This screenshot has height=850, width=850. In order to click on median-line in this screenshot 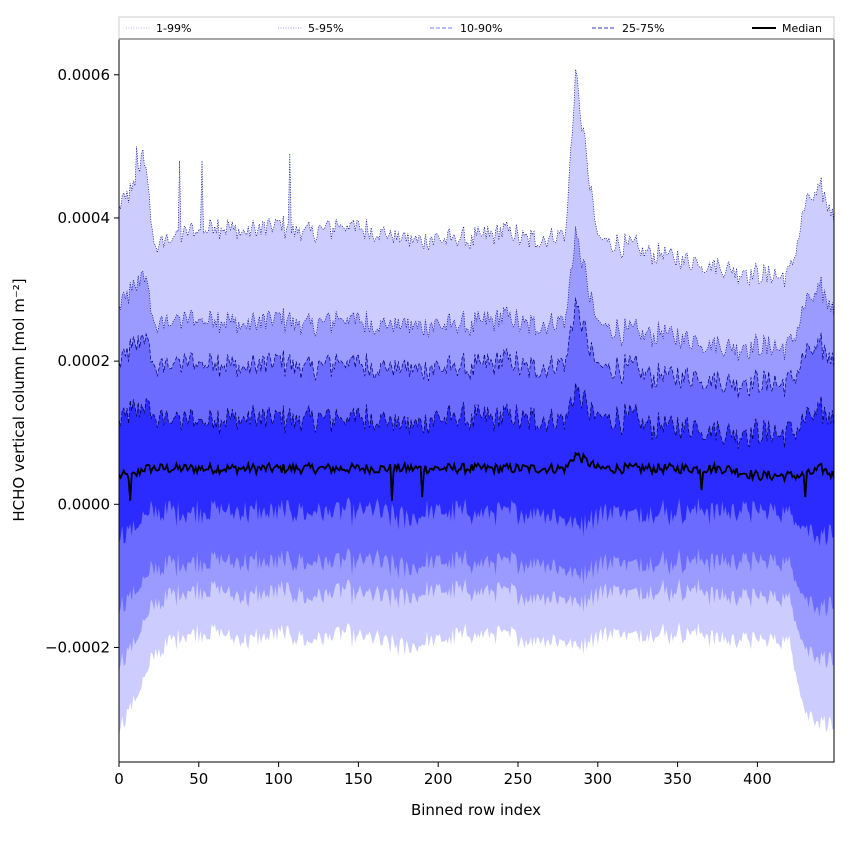, I will do `click(476, 476)`.